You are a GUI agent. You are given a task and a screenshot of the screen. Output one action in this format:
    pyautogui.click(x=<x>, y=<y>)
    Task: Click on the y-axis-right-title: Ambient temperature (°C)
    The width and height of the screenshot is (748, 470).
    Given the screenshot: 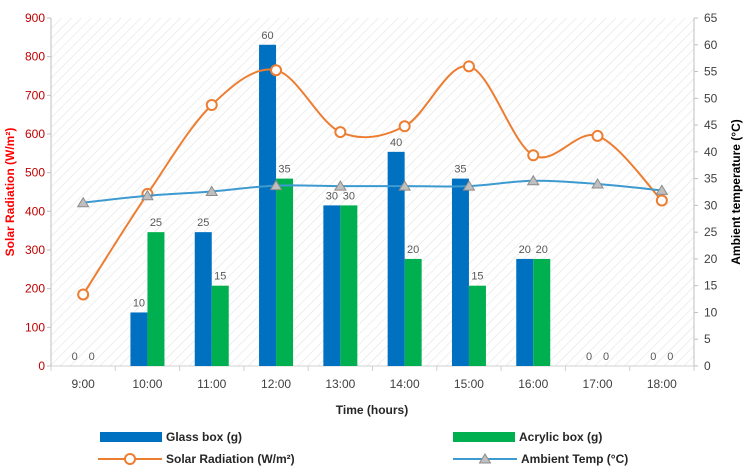 What is the action you would take?
    pyautogui.click(x=736, y=191)
    